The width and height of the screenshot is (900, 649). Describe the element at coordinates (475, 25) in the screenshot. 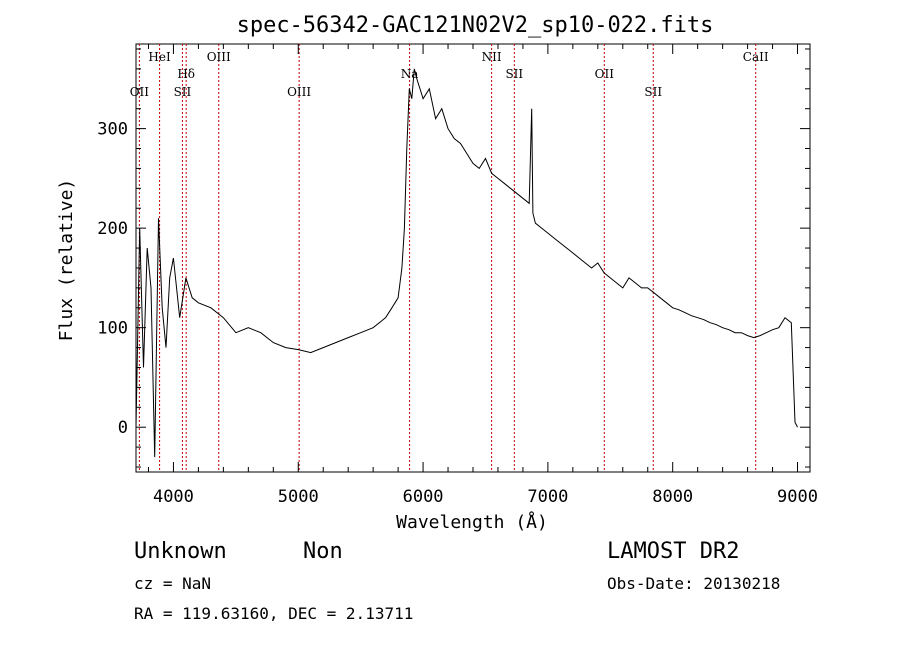

I see `chart-title: spec-56342-GAC121N02V2_sp10-022.fits` at that location.